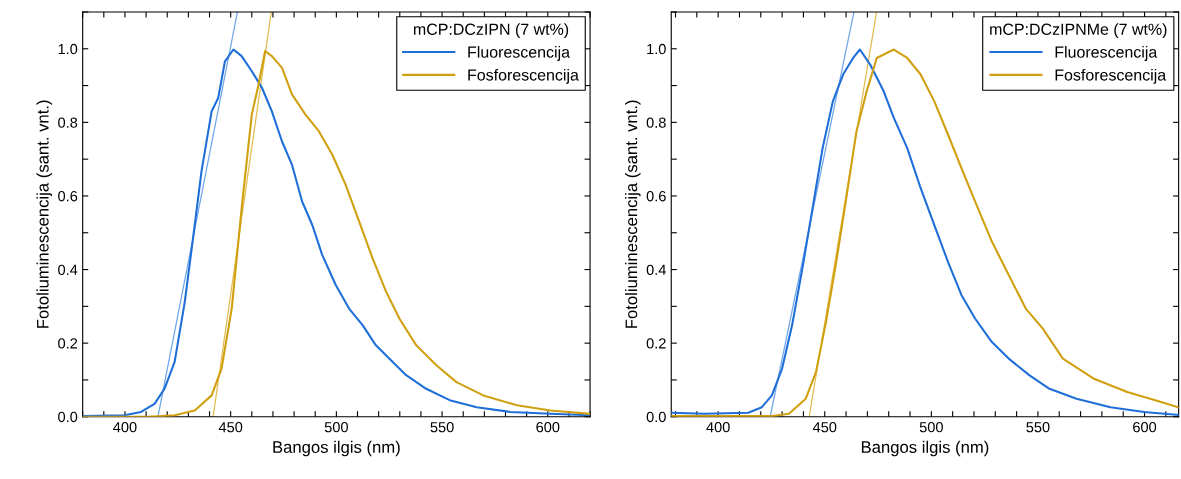  I want to click on legend-title: mCP:DCzIPNMe (7 wt%), so click(1078, 31).